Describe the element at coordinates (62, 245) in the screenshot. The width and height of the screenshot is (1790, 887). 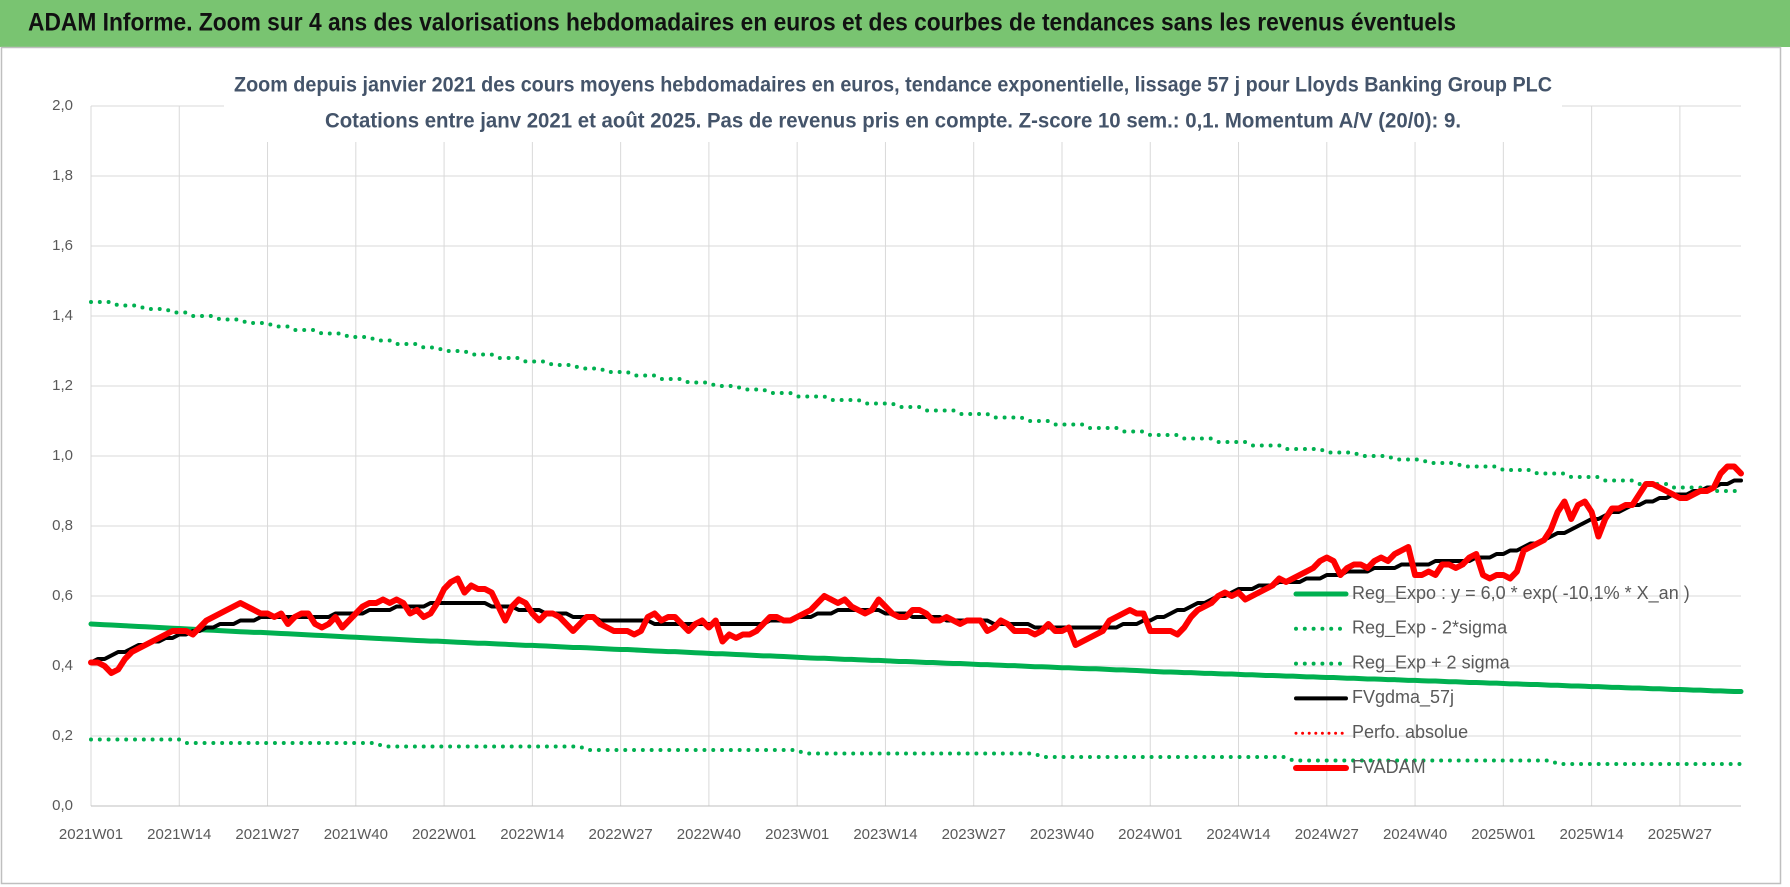
I see `y-tick-label: 1,6` at that location.